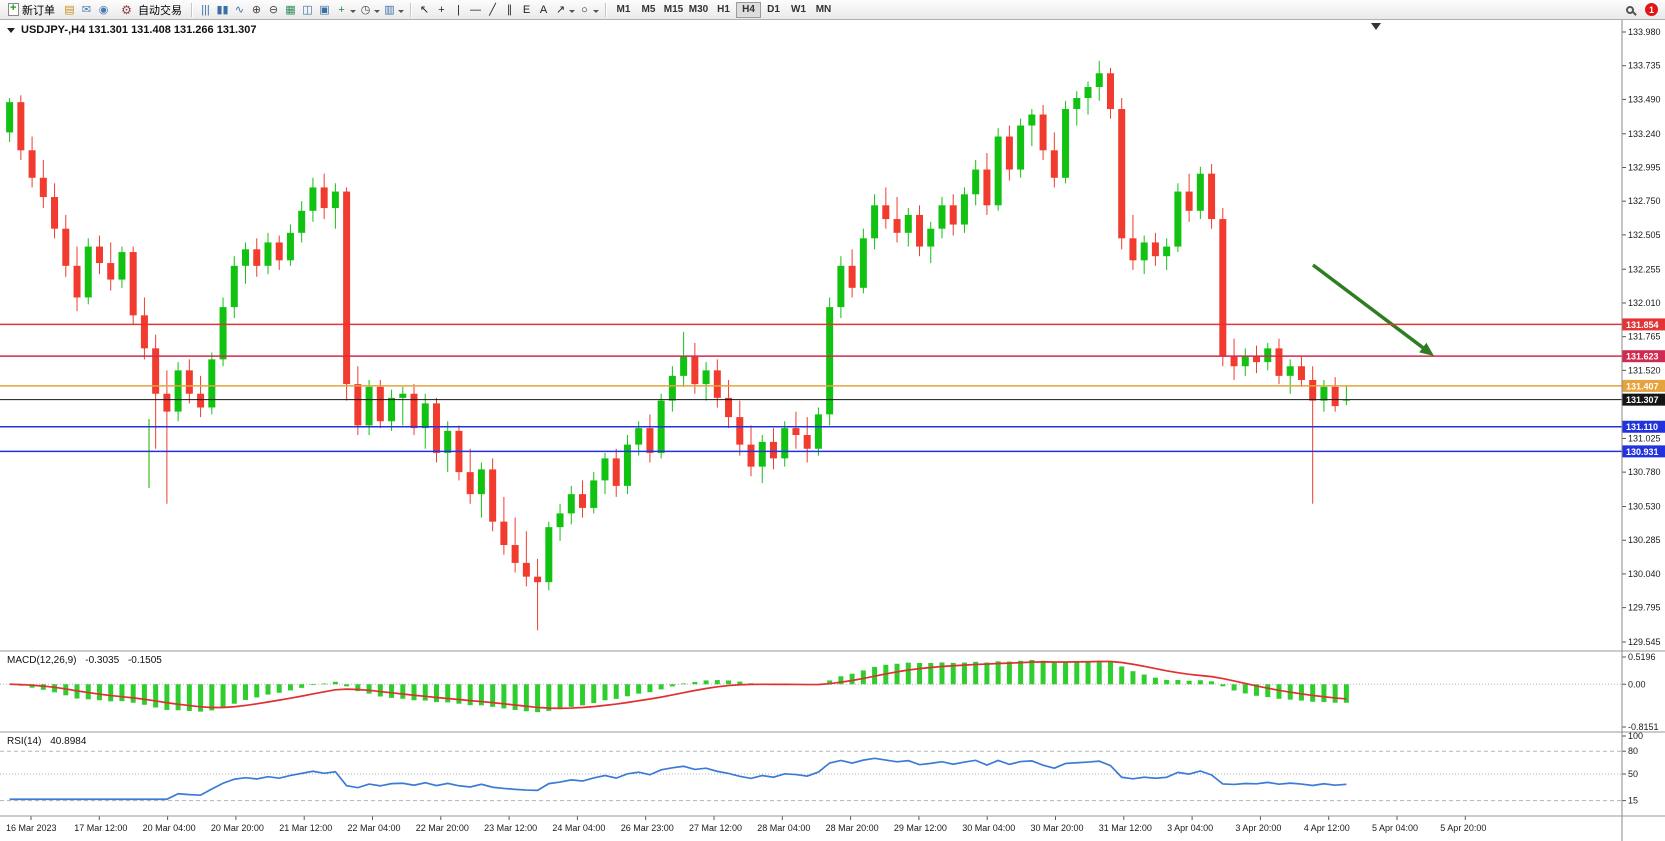  I want to click on zoom-out-icon: ⊖, so click(273, 9).